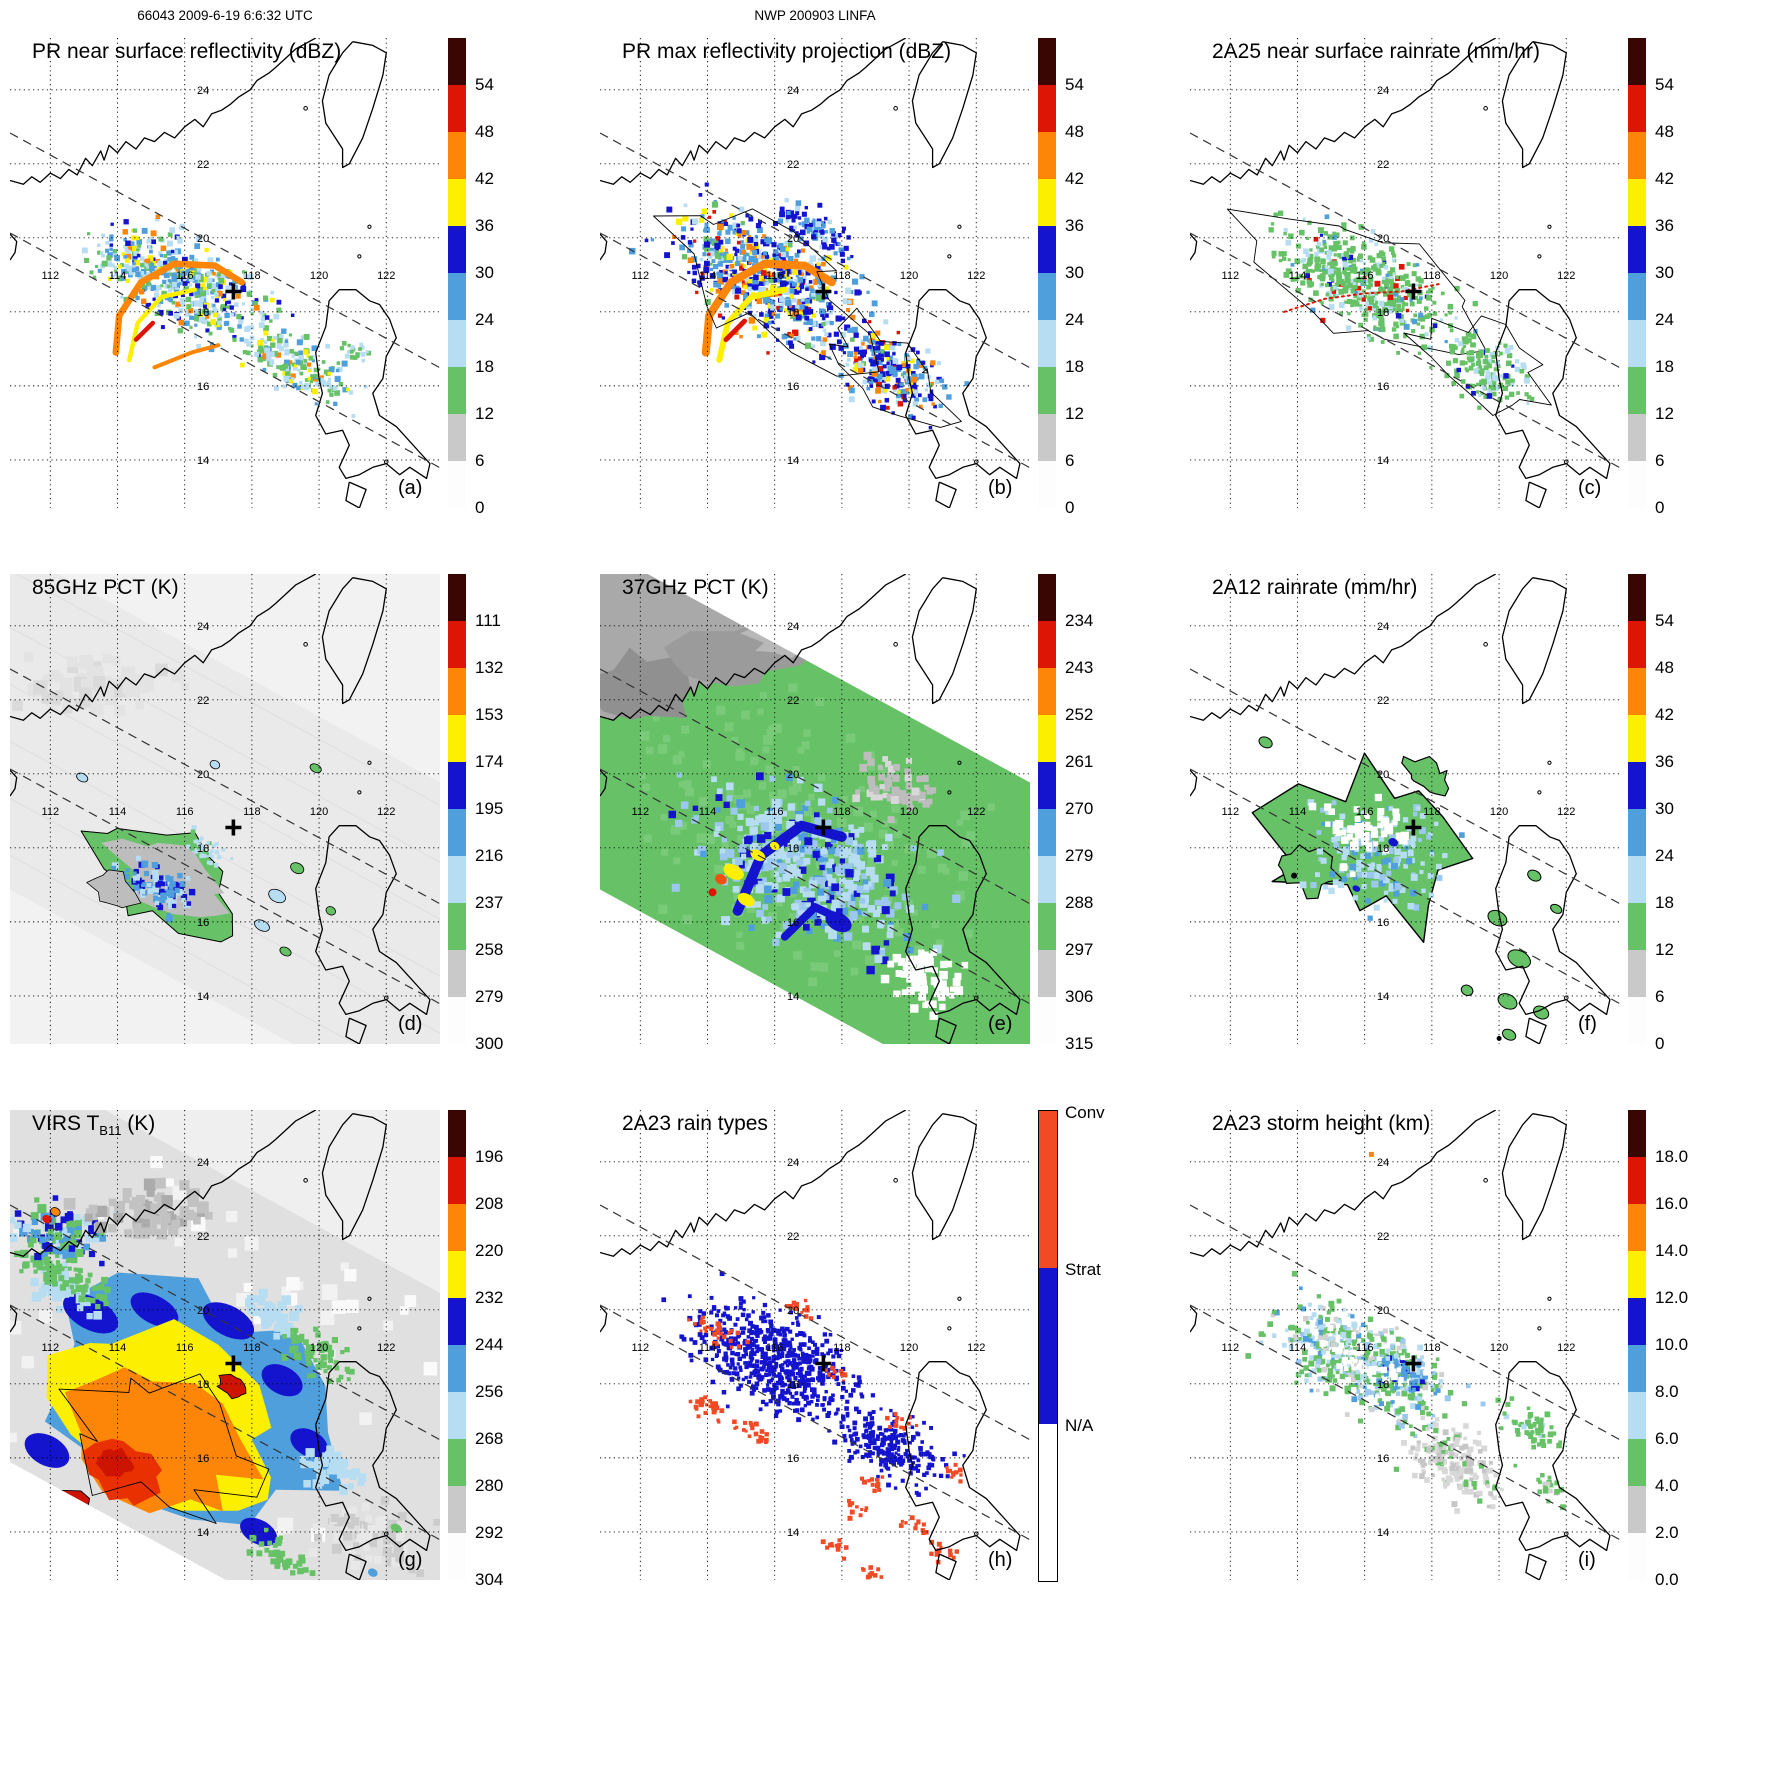 The image size is (1771, 1771). Describe the element at coordinates (793, 1385) in the screenshot. I see `grid-label-lat: 18` at that location.